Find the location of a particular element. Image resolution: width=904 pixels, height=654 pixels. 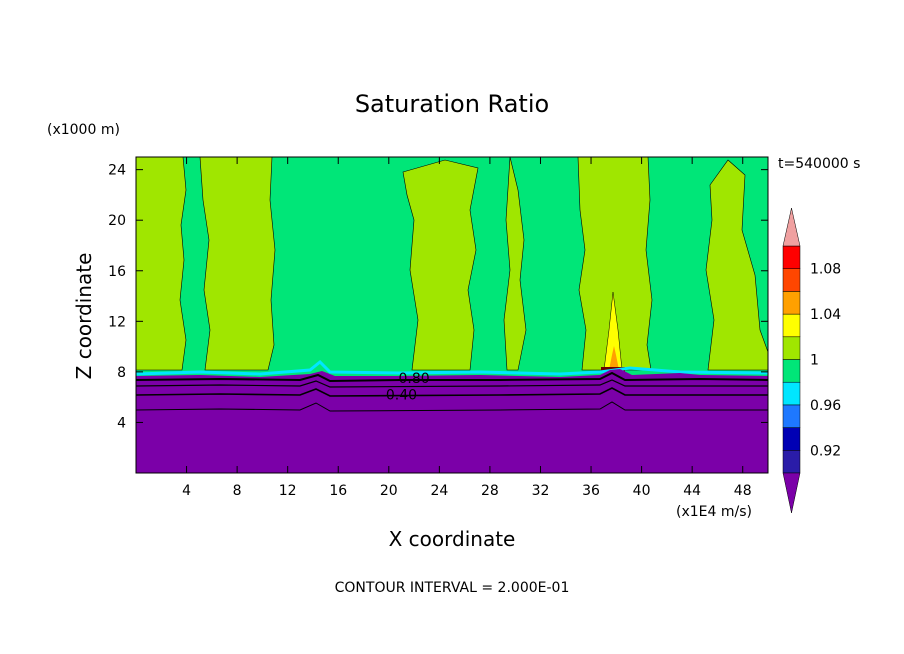

x-tick-label: 36 is located at coordinates (591, 491).